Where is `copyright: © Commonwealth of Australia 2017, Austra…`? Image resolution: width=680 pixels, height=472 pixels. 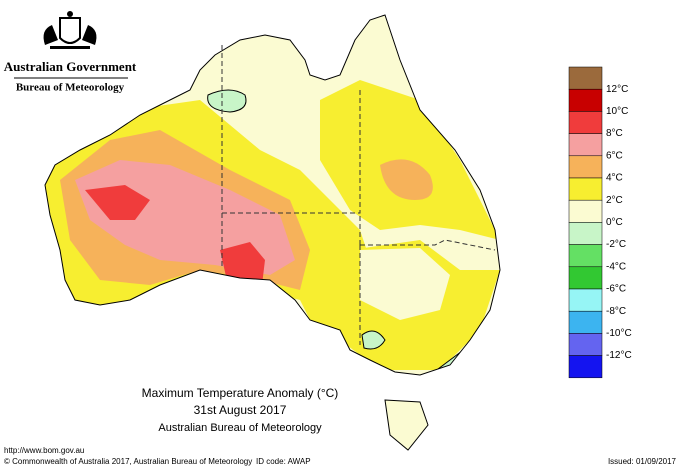
copyright: © Commonwealth of Australia 2017, Austra… is located at coordinates (128, 461).